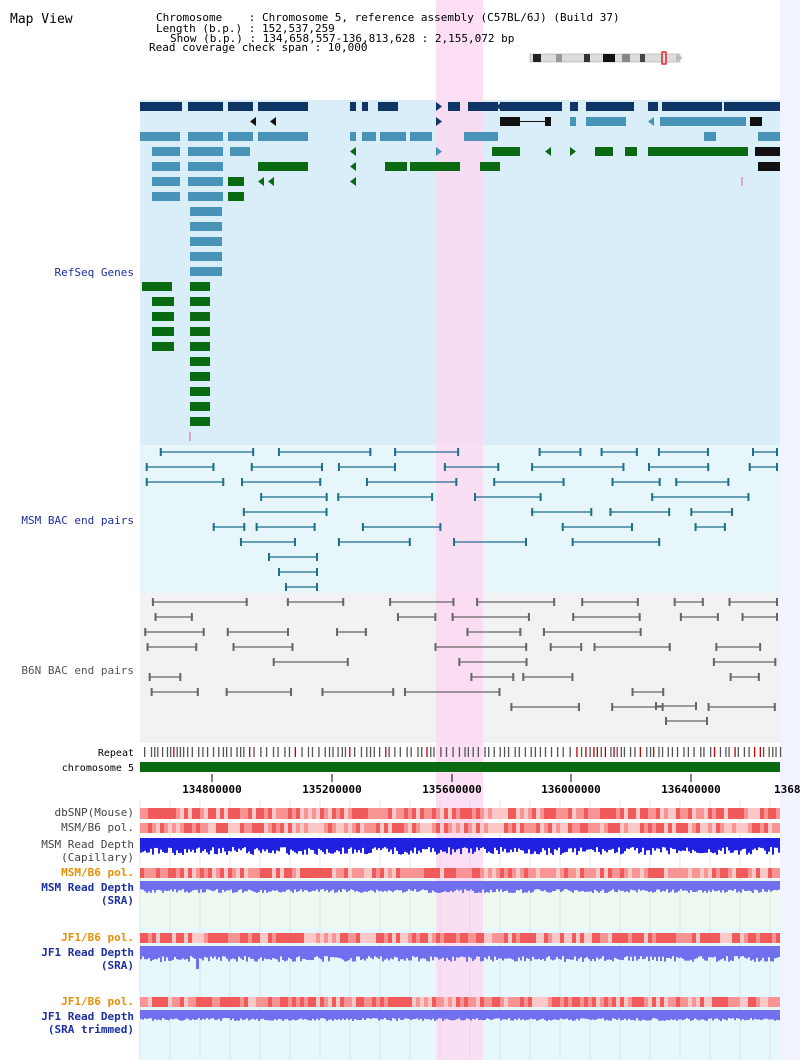  What do you see at coordinates (94, 812) in the screenshot?
I see `track-label-dbsnp: dbSNP(Mouse)` at bounding box center [94, 812].